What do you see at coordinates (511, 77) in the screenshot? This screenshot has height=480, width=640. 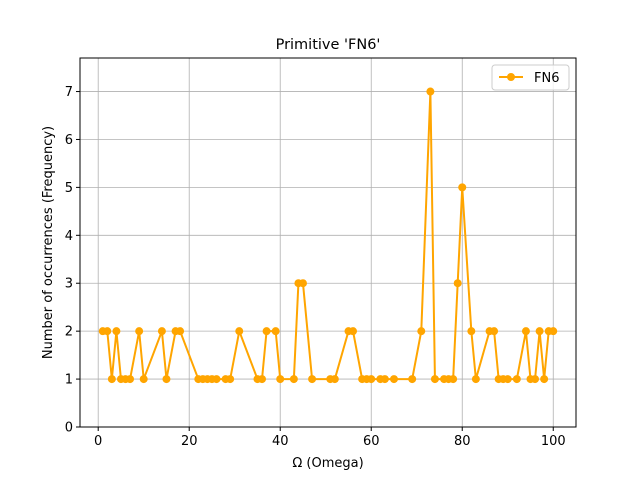 I see `legend-marker-swatch` at bounding box center [511, 77].